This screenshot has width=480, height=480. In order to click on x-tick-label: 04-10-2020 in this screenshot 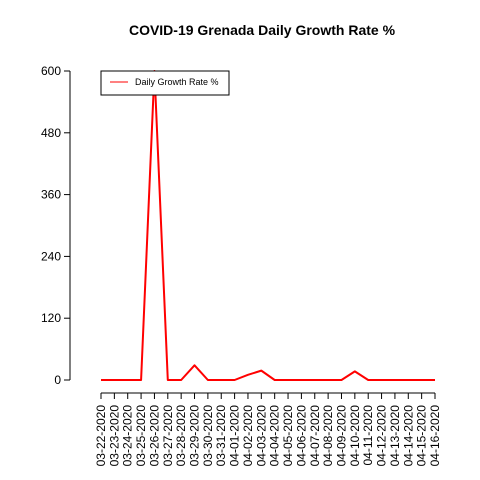, I will do `click(355, 436)`.